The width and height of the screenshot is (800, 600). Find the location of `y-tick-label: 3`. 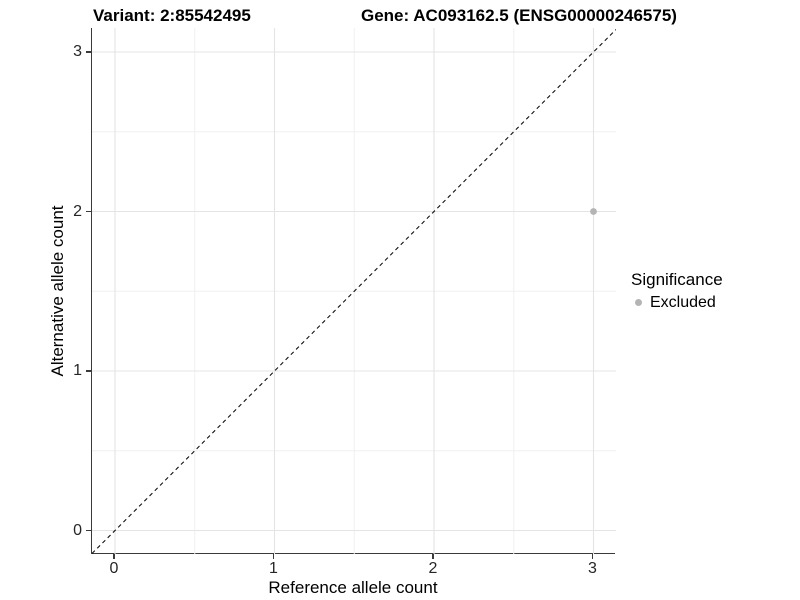

y-tick-label: 3 is located at coordinates (77, 51).